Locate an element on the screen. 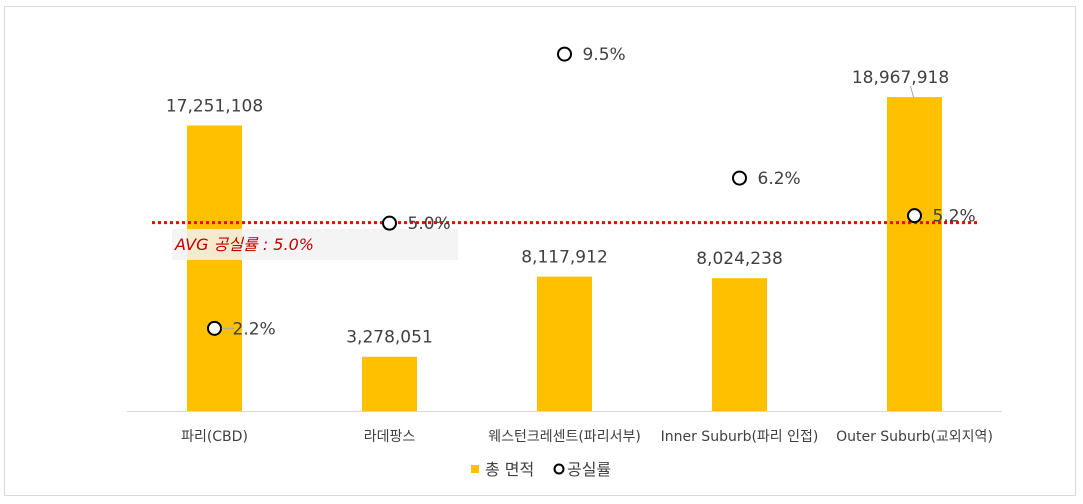  legend-marker-label: 공실률 is located at coordinates (589, 469).